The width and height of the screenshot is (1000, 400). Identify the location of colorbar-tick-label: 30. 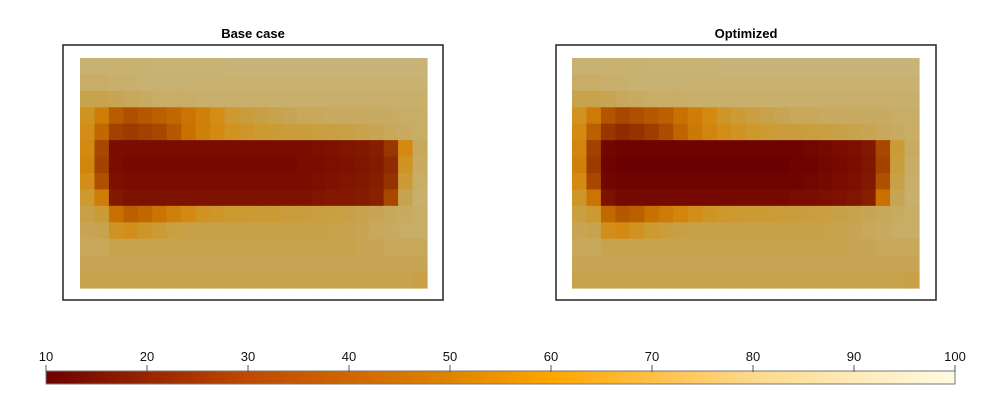
(248, 356).